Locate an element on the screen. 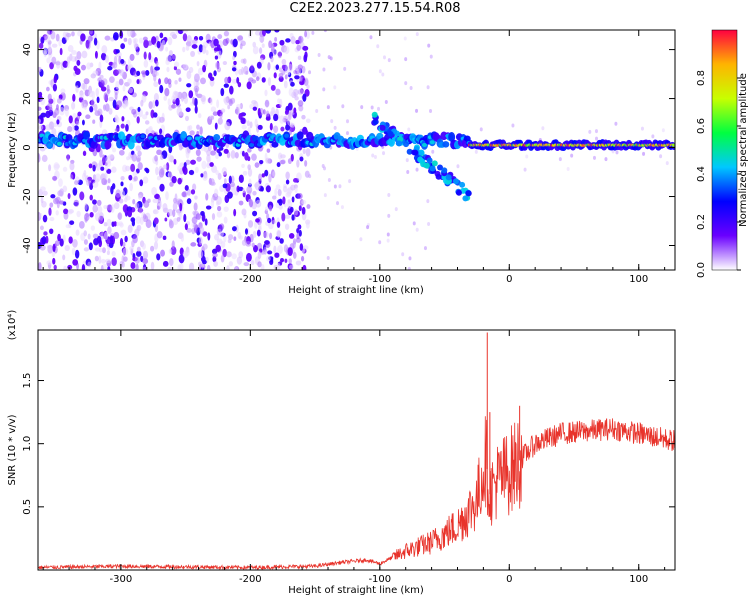  colorbar-label: Normalized spectral amplitude is located at coordinates (743, 150).